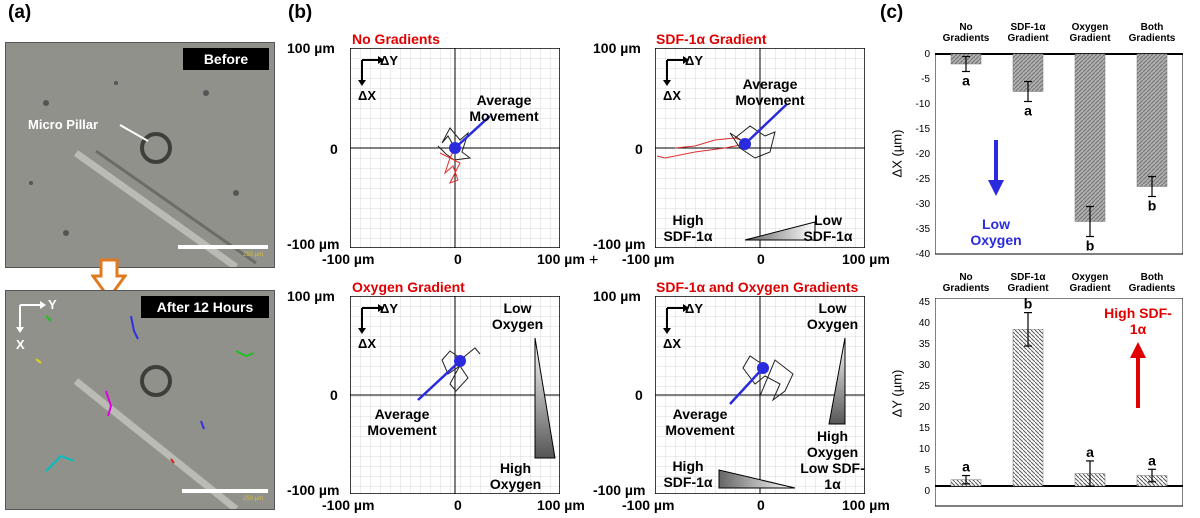  Describe the element at coordinates (922, 104) in the screenshot. I see `c1-ytick-2: -10` at that location.